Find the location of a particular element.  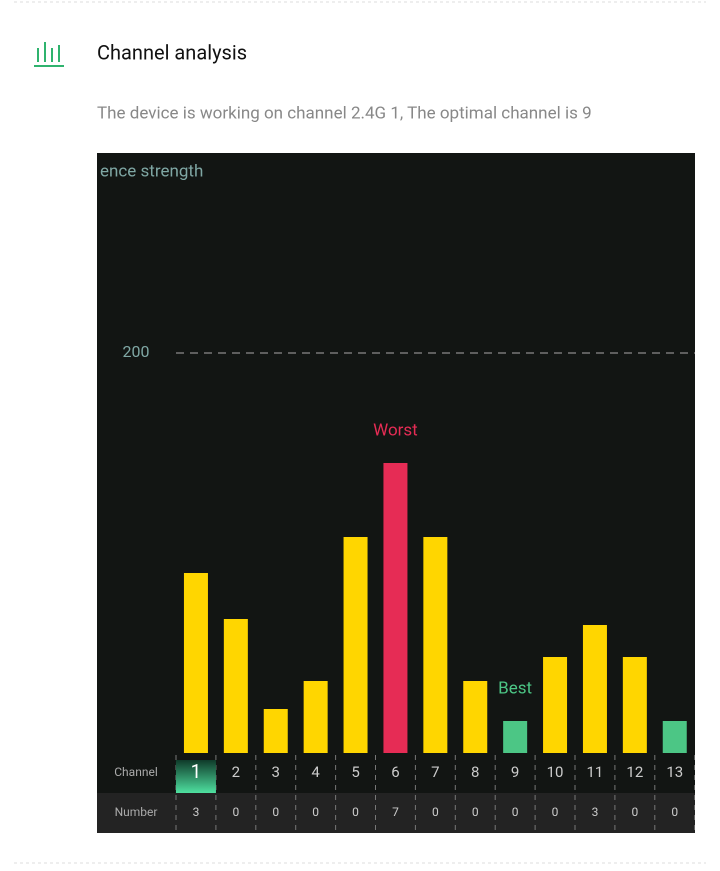

y-tick-label: 200 is located at coordinates (136, 351).